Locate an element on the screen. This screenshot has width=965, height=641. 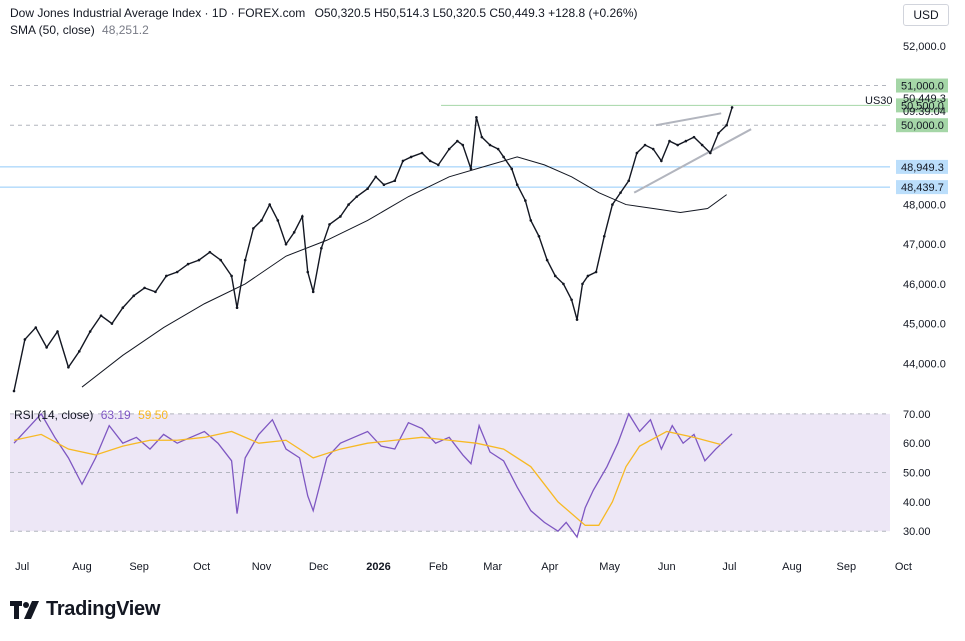
sma-legend: SMA (50, close) 48,251.2 is located at coordinates (79, 30).